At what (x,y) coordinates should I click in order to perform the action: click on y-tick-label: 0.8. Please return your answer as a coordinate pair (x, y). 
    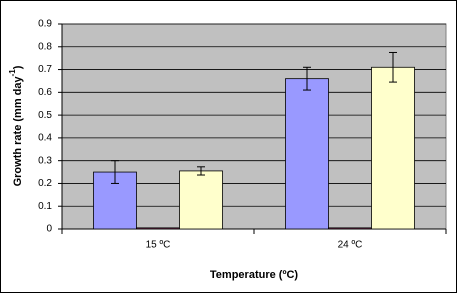
    Looking at the image, I should click on (45, 46).